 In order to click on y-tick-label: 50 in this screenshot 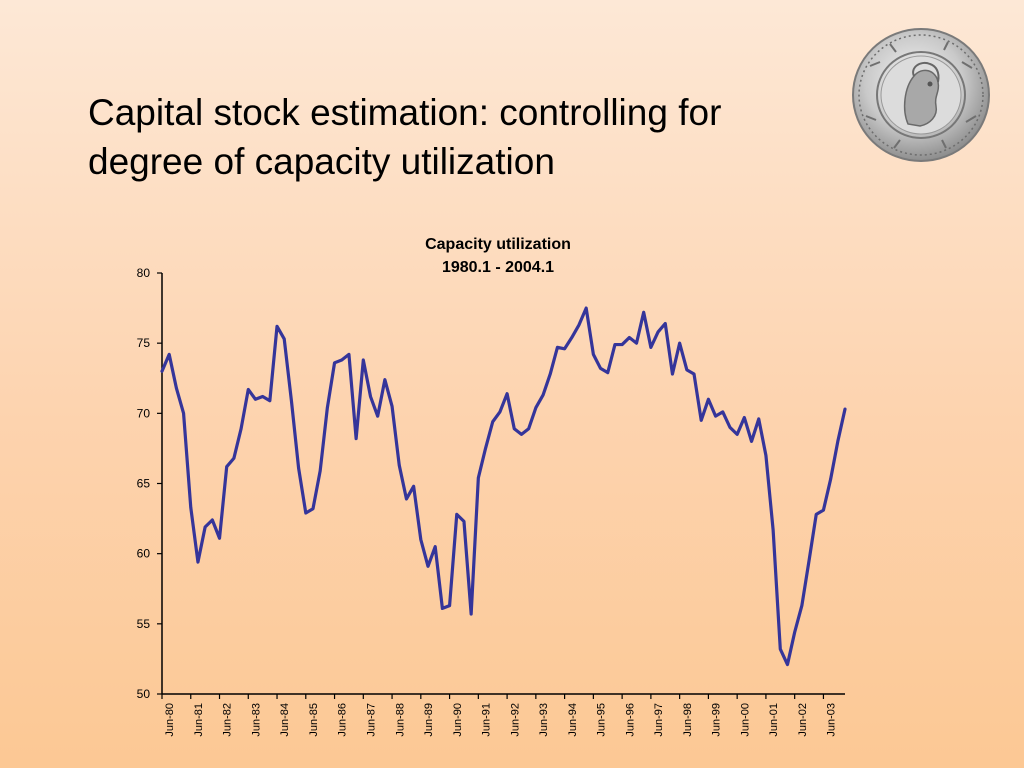, I will do `click(144, 694)`.